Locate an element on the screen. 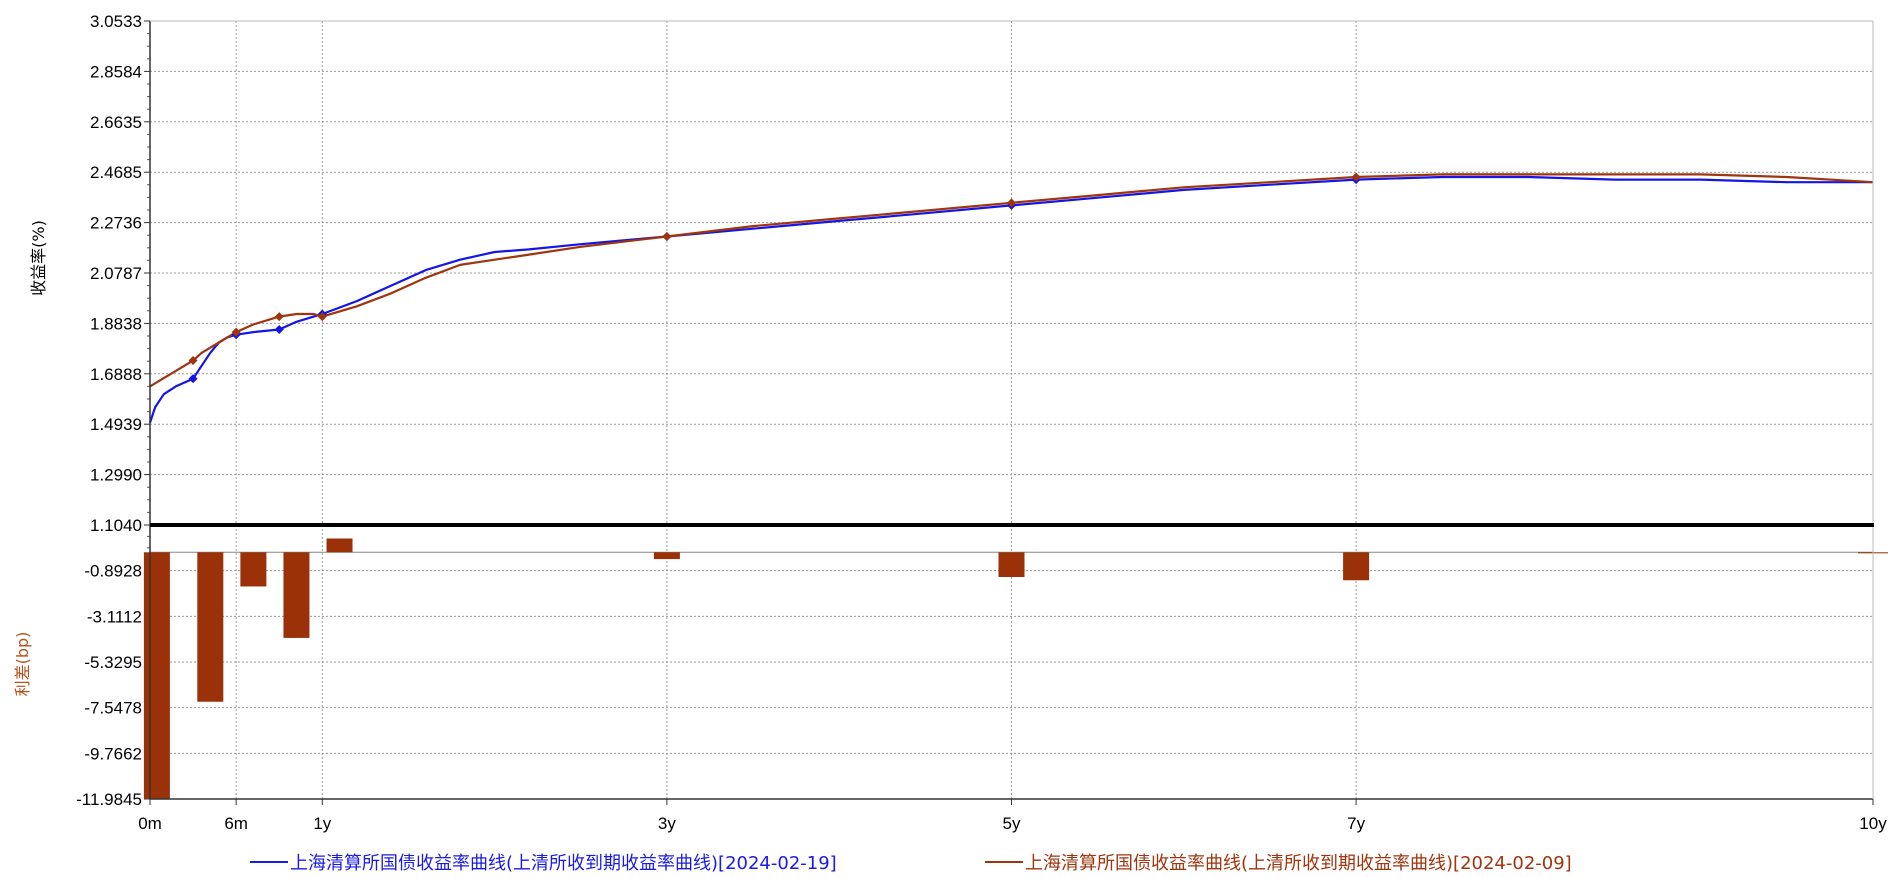  x-tick-label: 3y is located at coordinates (667, 823).